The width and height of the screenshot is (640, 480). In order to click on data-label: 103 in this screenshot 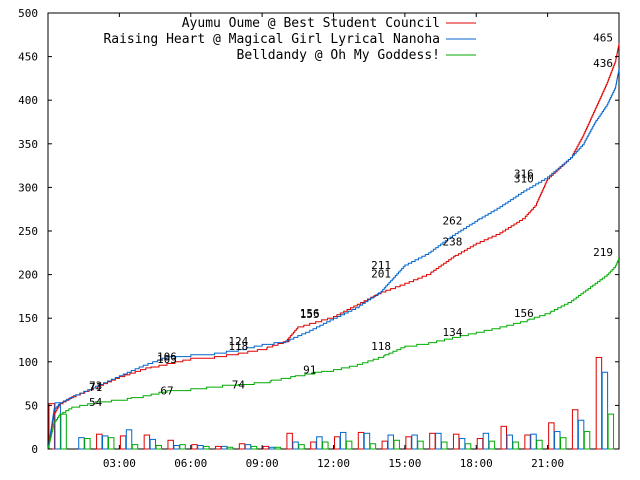, I will do `click(167, 359)`.